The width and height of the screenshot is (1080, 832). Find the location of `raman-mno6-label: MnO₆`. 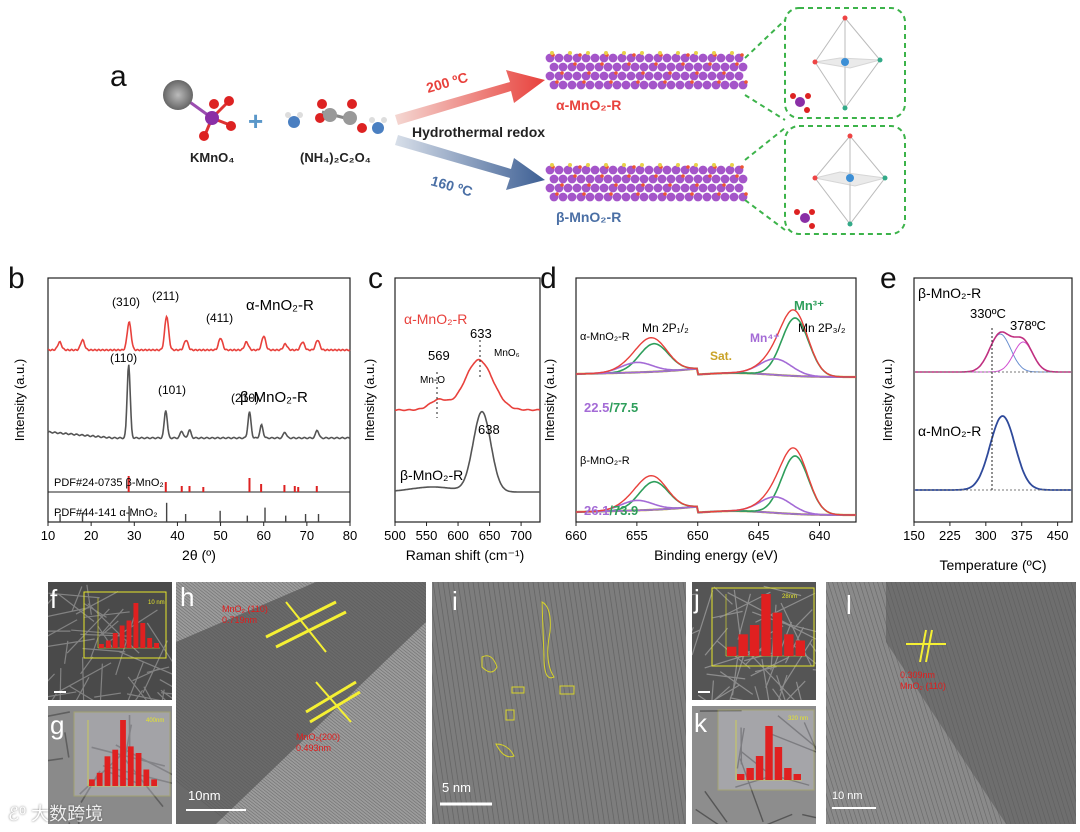

raman-mno6-label: MnO₆ is located at coordinates (507, 353).